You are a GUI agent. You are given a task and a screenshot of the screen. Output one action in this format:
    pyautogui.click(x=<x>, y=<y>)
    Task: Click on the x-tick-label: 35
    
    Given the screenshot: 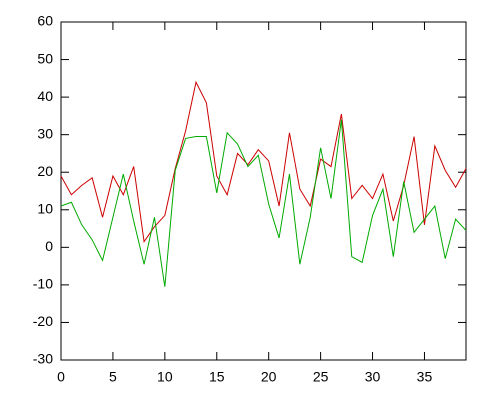 What is the action you would take?
    pyautogui.click(x=425, y=377)
    